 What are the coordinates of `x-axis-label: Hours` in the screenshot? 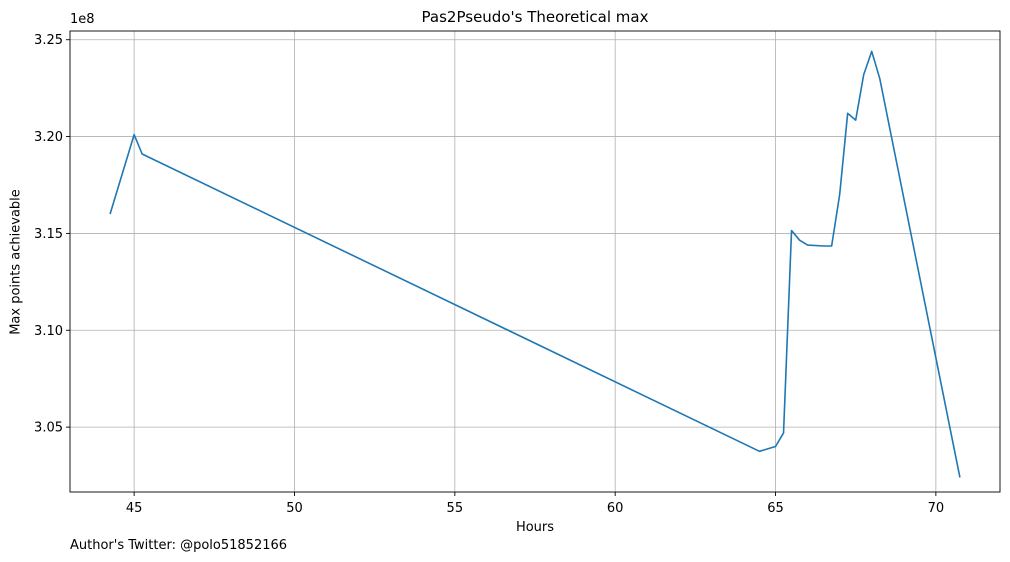 It's located at (535, 527).